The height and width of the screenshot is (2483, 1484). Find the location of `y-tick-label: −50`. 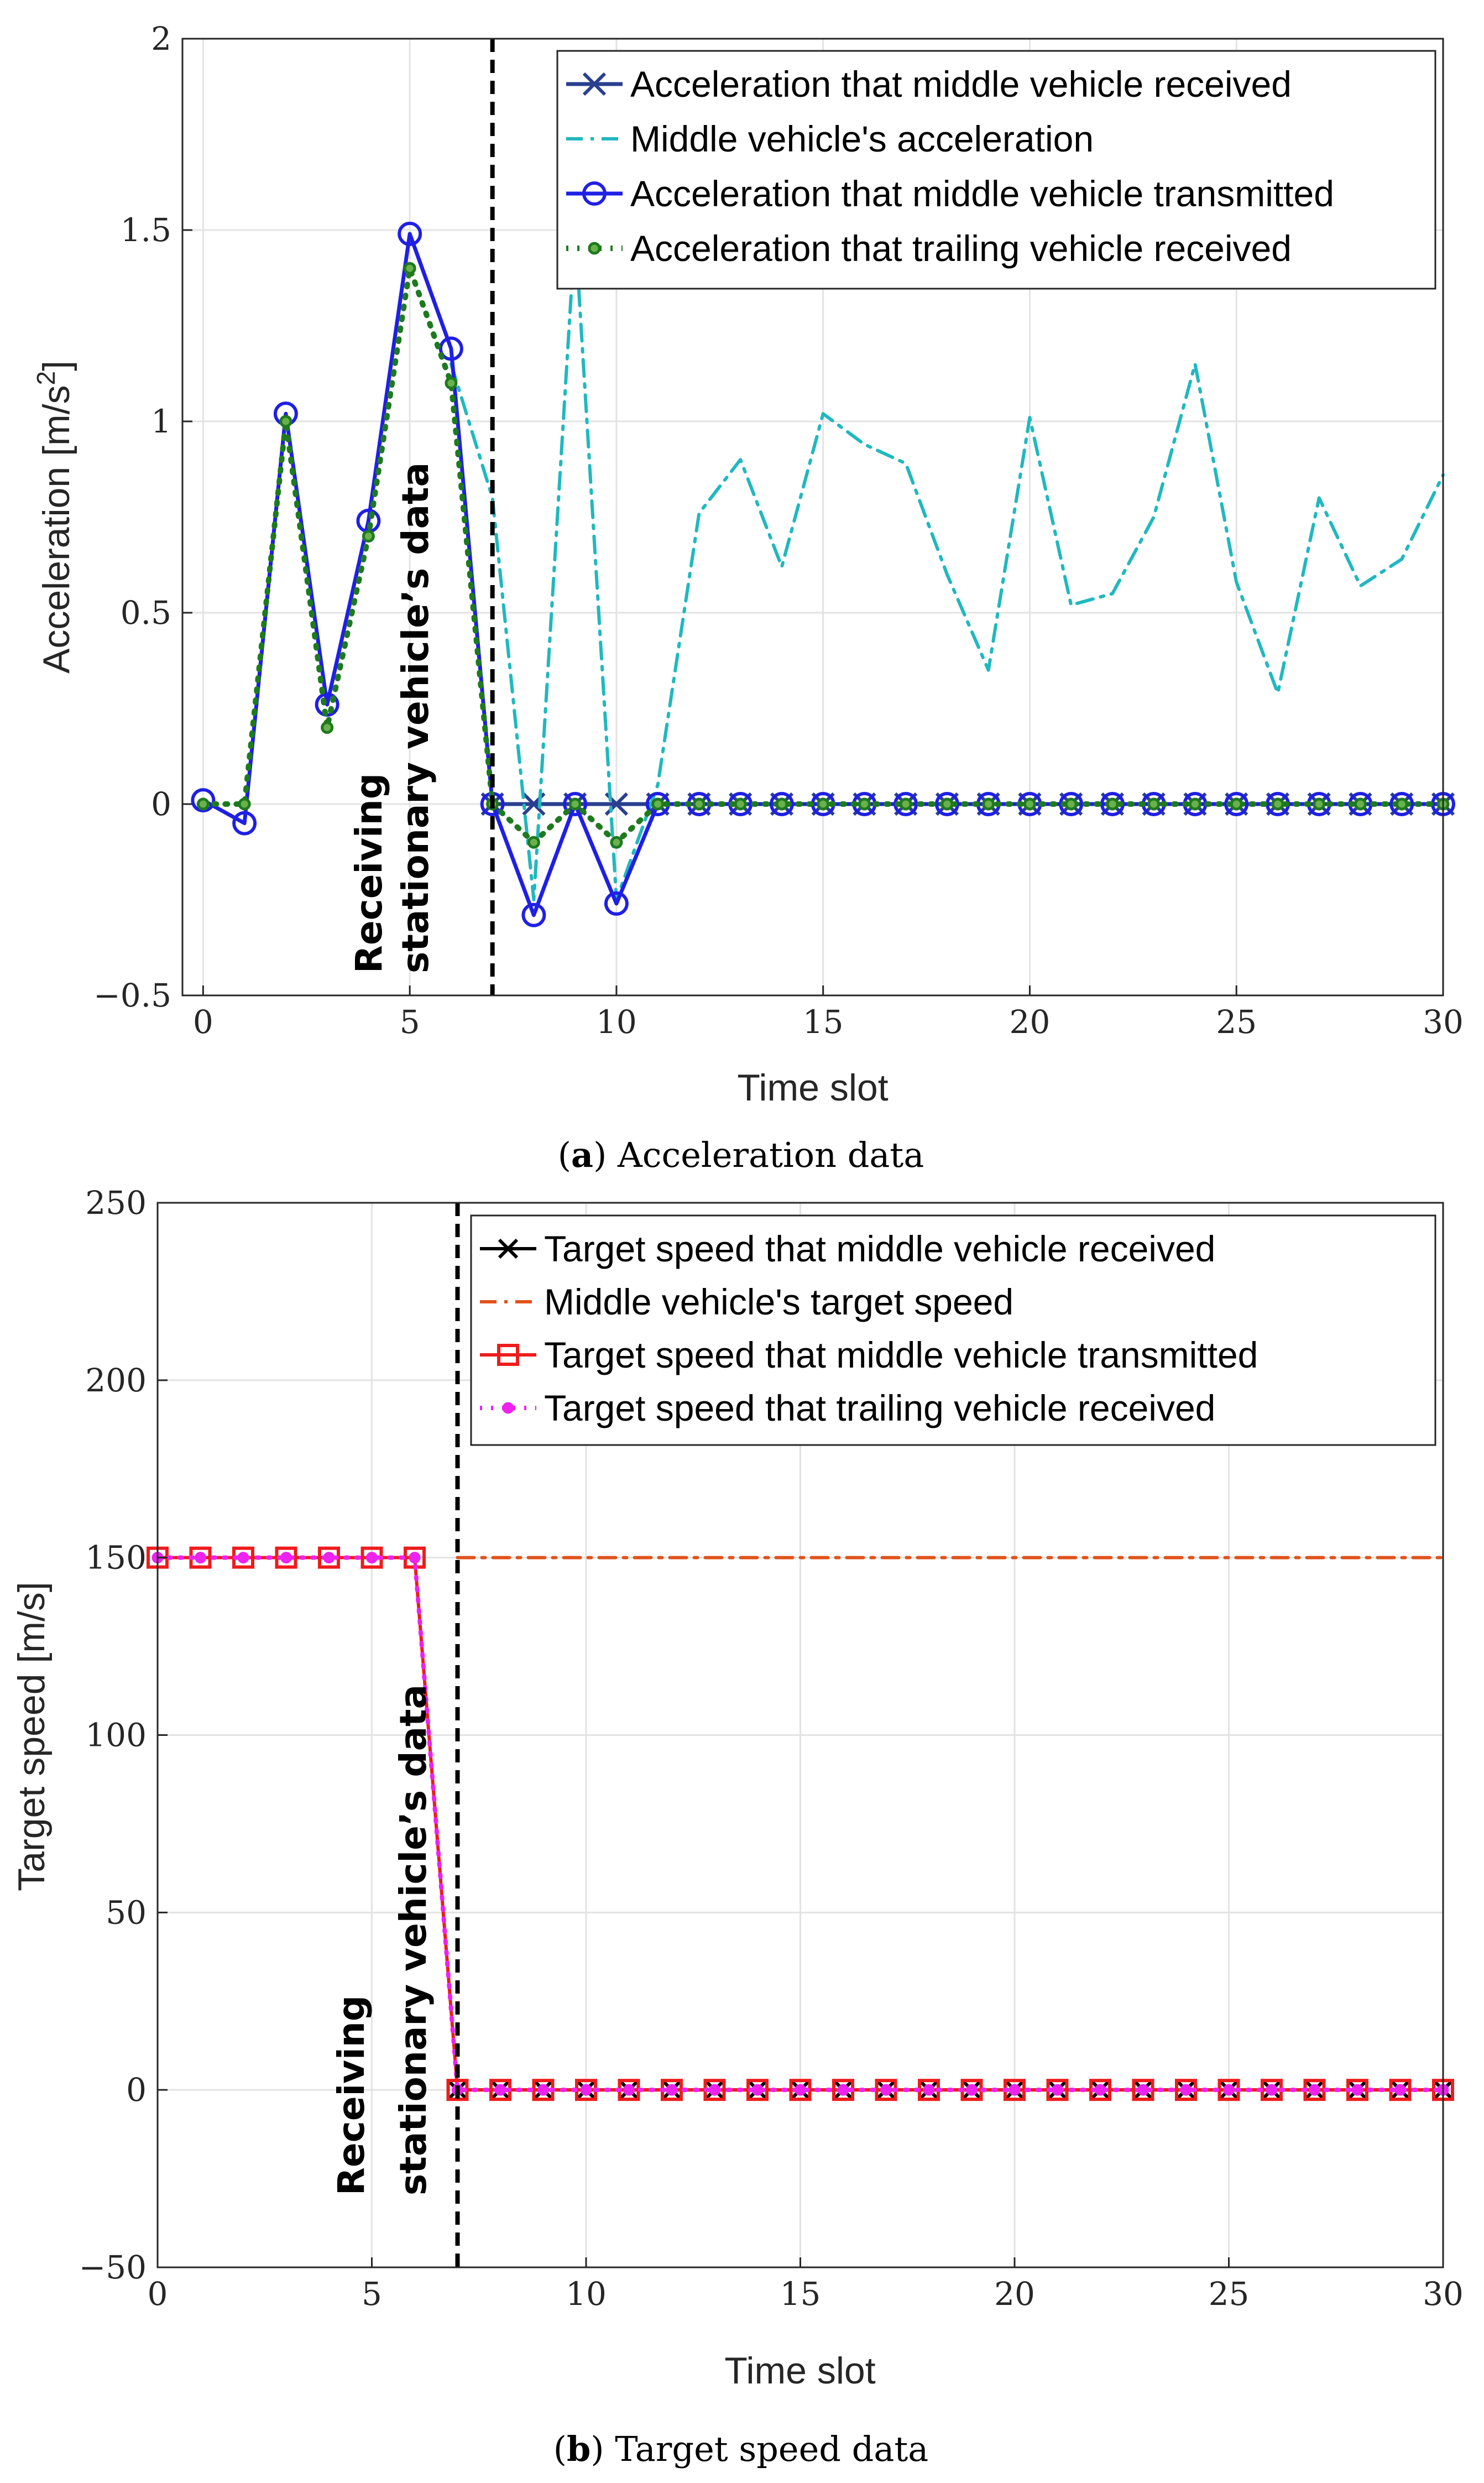

y-tick-label: −50 is located at coordinates (113, 2267).